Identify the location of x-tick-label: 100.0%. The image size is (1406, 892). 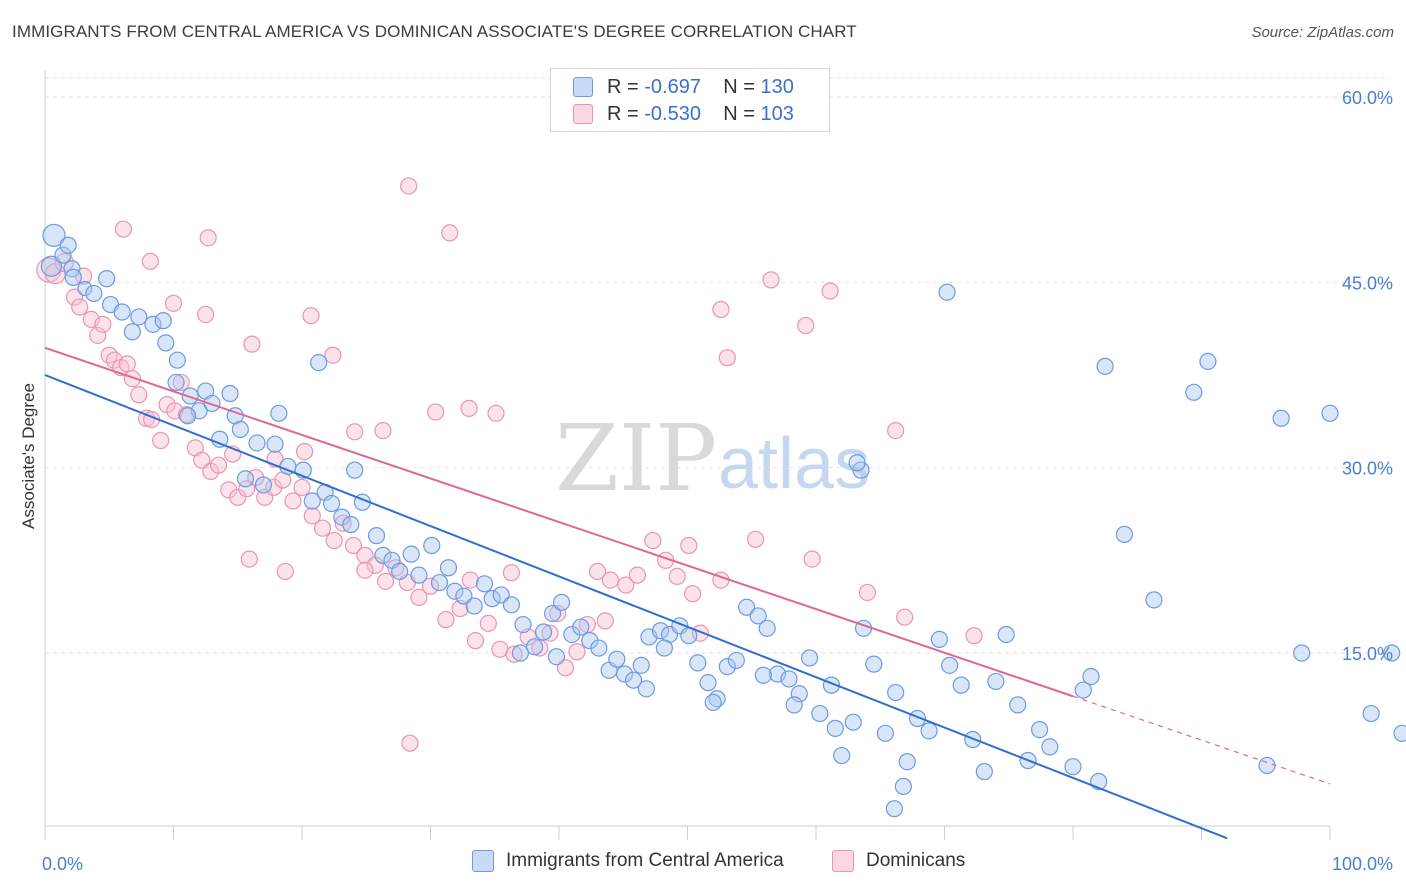
(1362, 864).